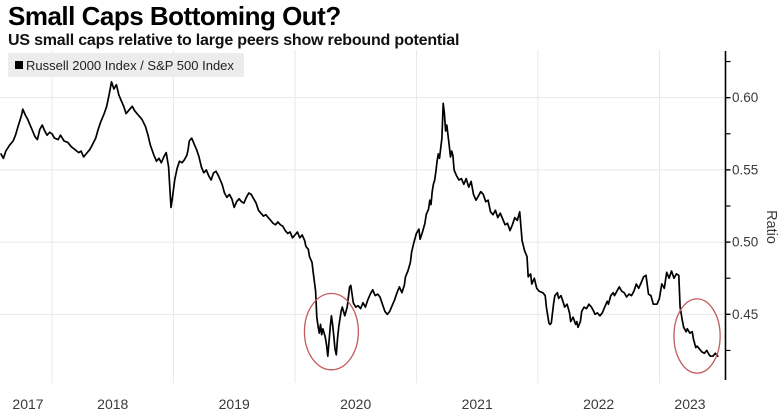 Image resolution: width=782 pixels, height=416 pixels. I want to click on legend: Russell 2000 Index / S&P 500 Index, so click(126, 65).